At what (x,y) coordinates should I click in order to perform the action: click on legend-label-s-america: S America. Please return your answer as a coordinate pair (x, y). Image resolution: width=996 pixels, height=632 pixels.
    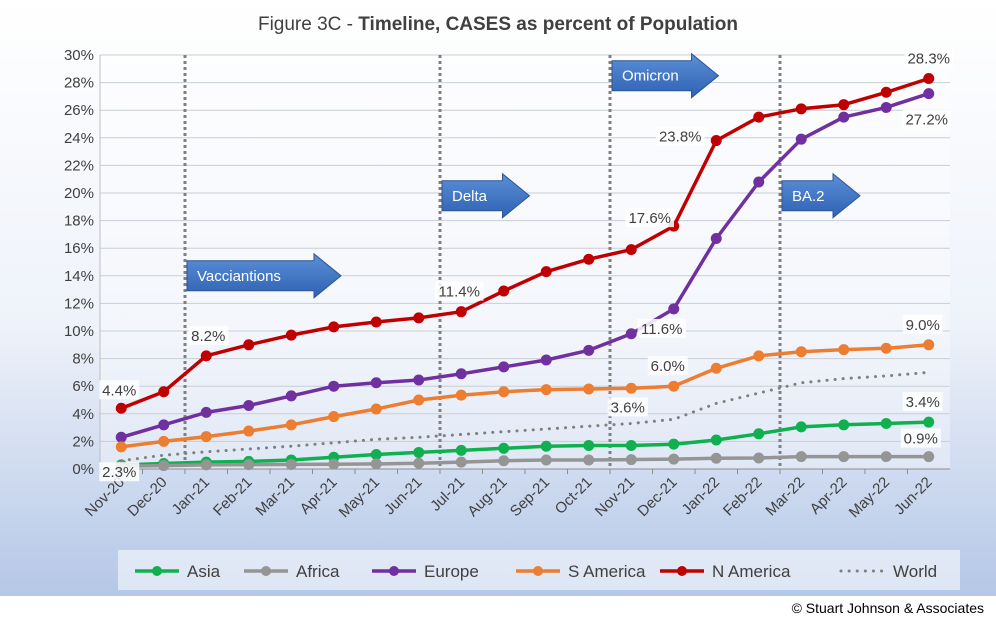
    Looking at the image, I should click on (607, 571).